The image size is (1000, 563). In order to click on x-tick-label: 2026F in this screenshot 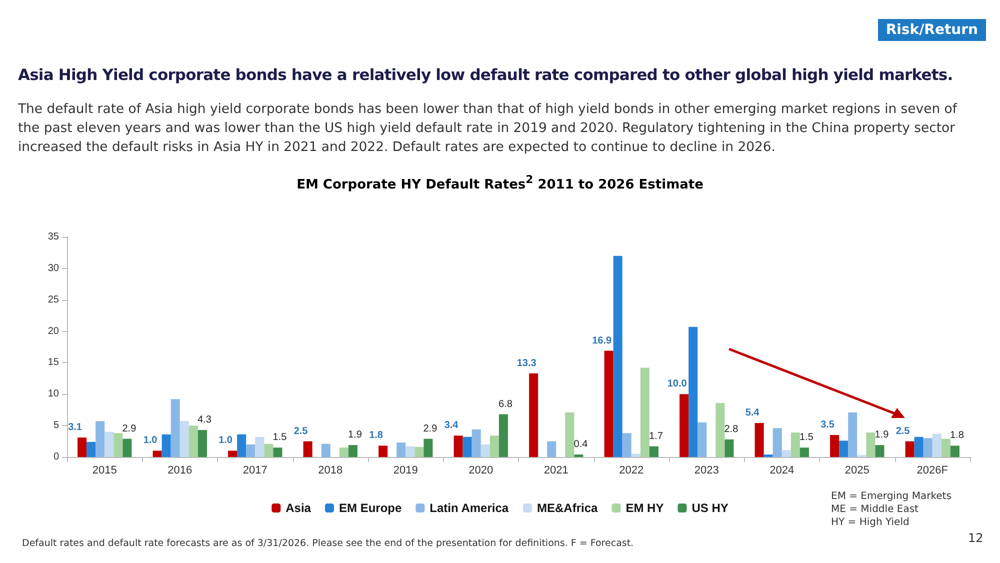, I will do `click(932, 470)`.